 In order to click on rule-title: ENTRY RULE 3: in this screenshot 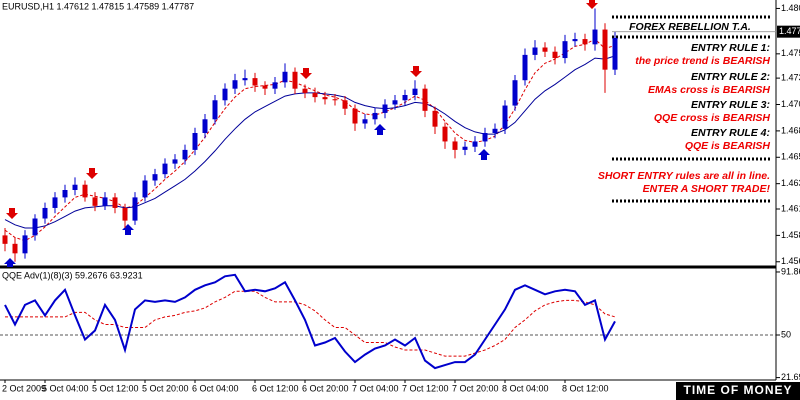, I will do `click(730, 105)`.